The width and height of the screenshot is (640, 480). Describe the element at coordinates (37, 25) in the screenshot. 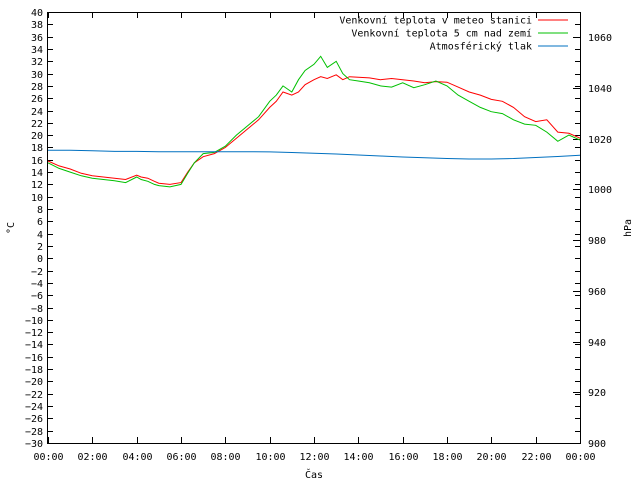

I see `y-left-tick-label: 38` at that location.